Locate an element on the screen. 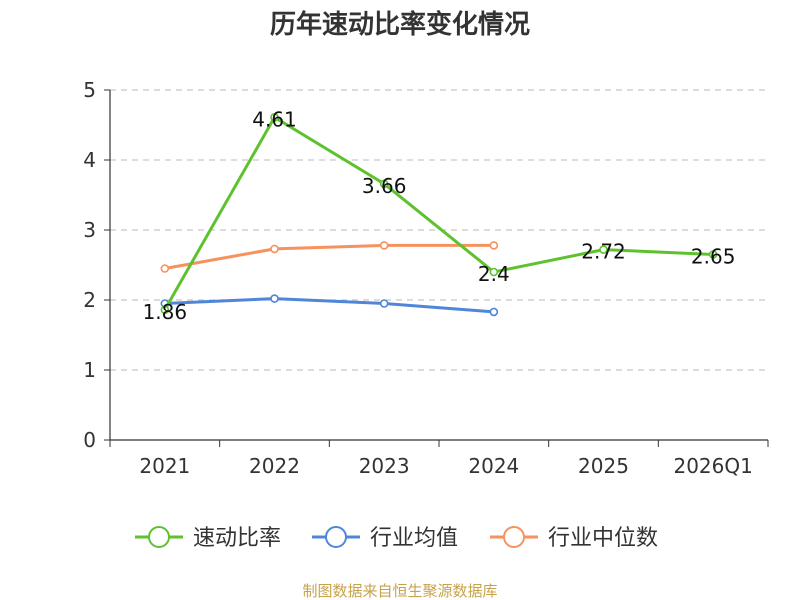  y-tick-label-4: 4 is located at coordinates (89, 160).